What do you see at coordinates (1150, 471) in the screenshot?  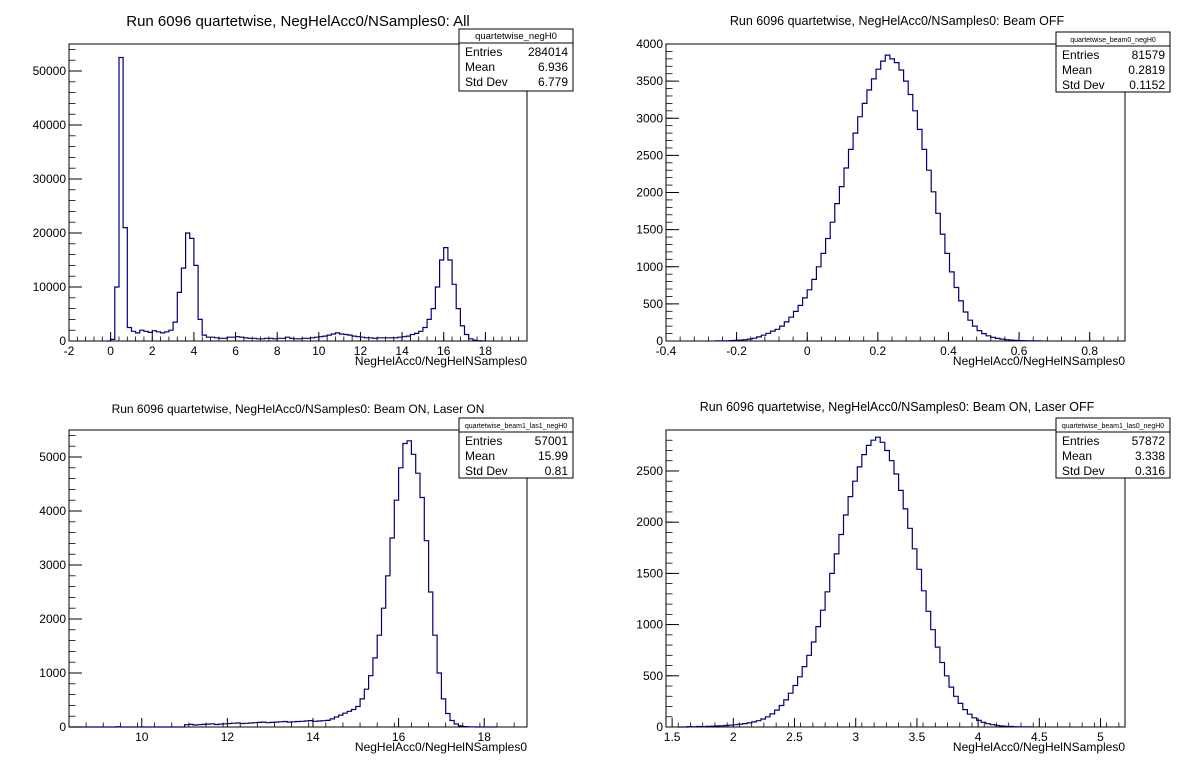 I see `stats-value: 0.316` at bounding box center [1150, 471].